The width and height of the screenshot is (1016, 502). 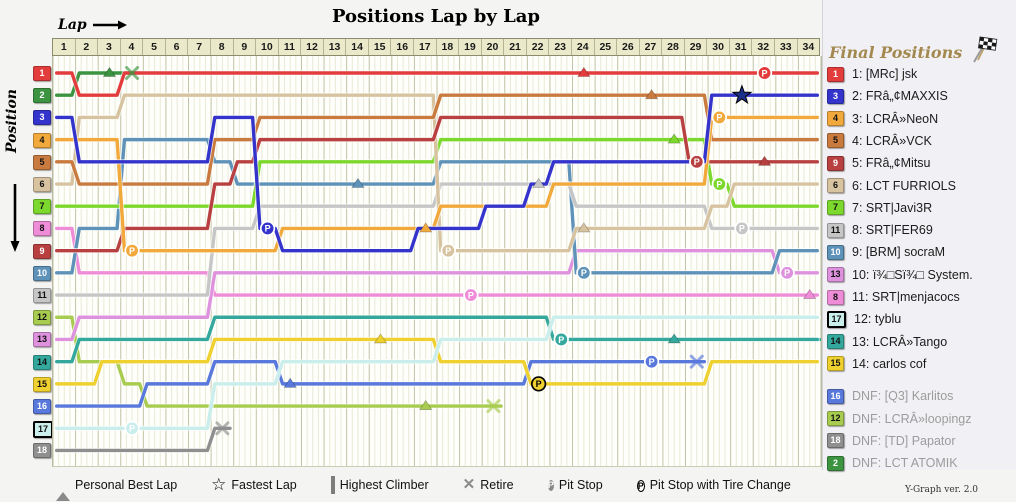 I want to click on personal-best-marker-teal, so click(x=674, y=338).